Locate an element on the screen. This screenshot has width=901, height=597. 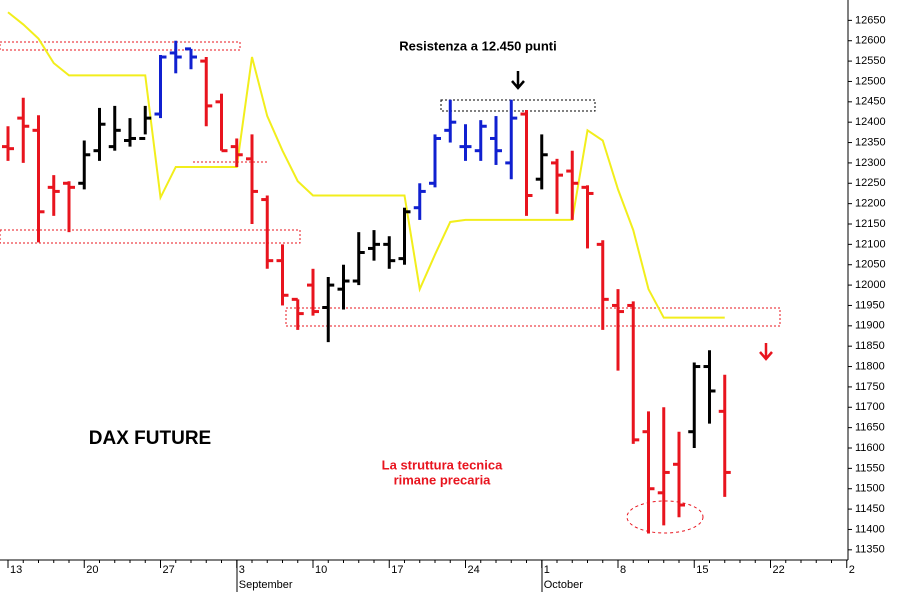
y-tick-label: 11500 is located at coordinates (870, 489).